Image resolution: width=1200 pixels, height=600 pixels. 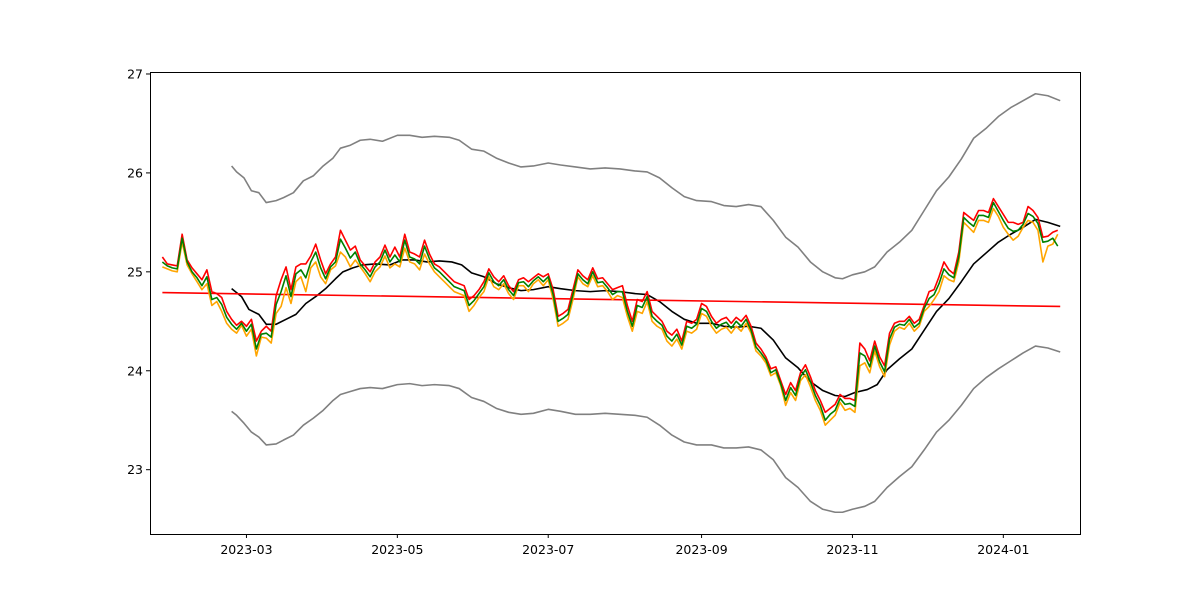 What do you see at coordinates (135, 172) in the screenshot?
I see `y-tick-label: 26` at bounding box center [135, 172].